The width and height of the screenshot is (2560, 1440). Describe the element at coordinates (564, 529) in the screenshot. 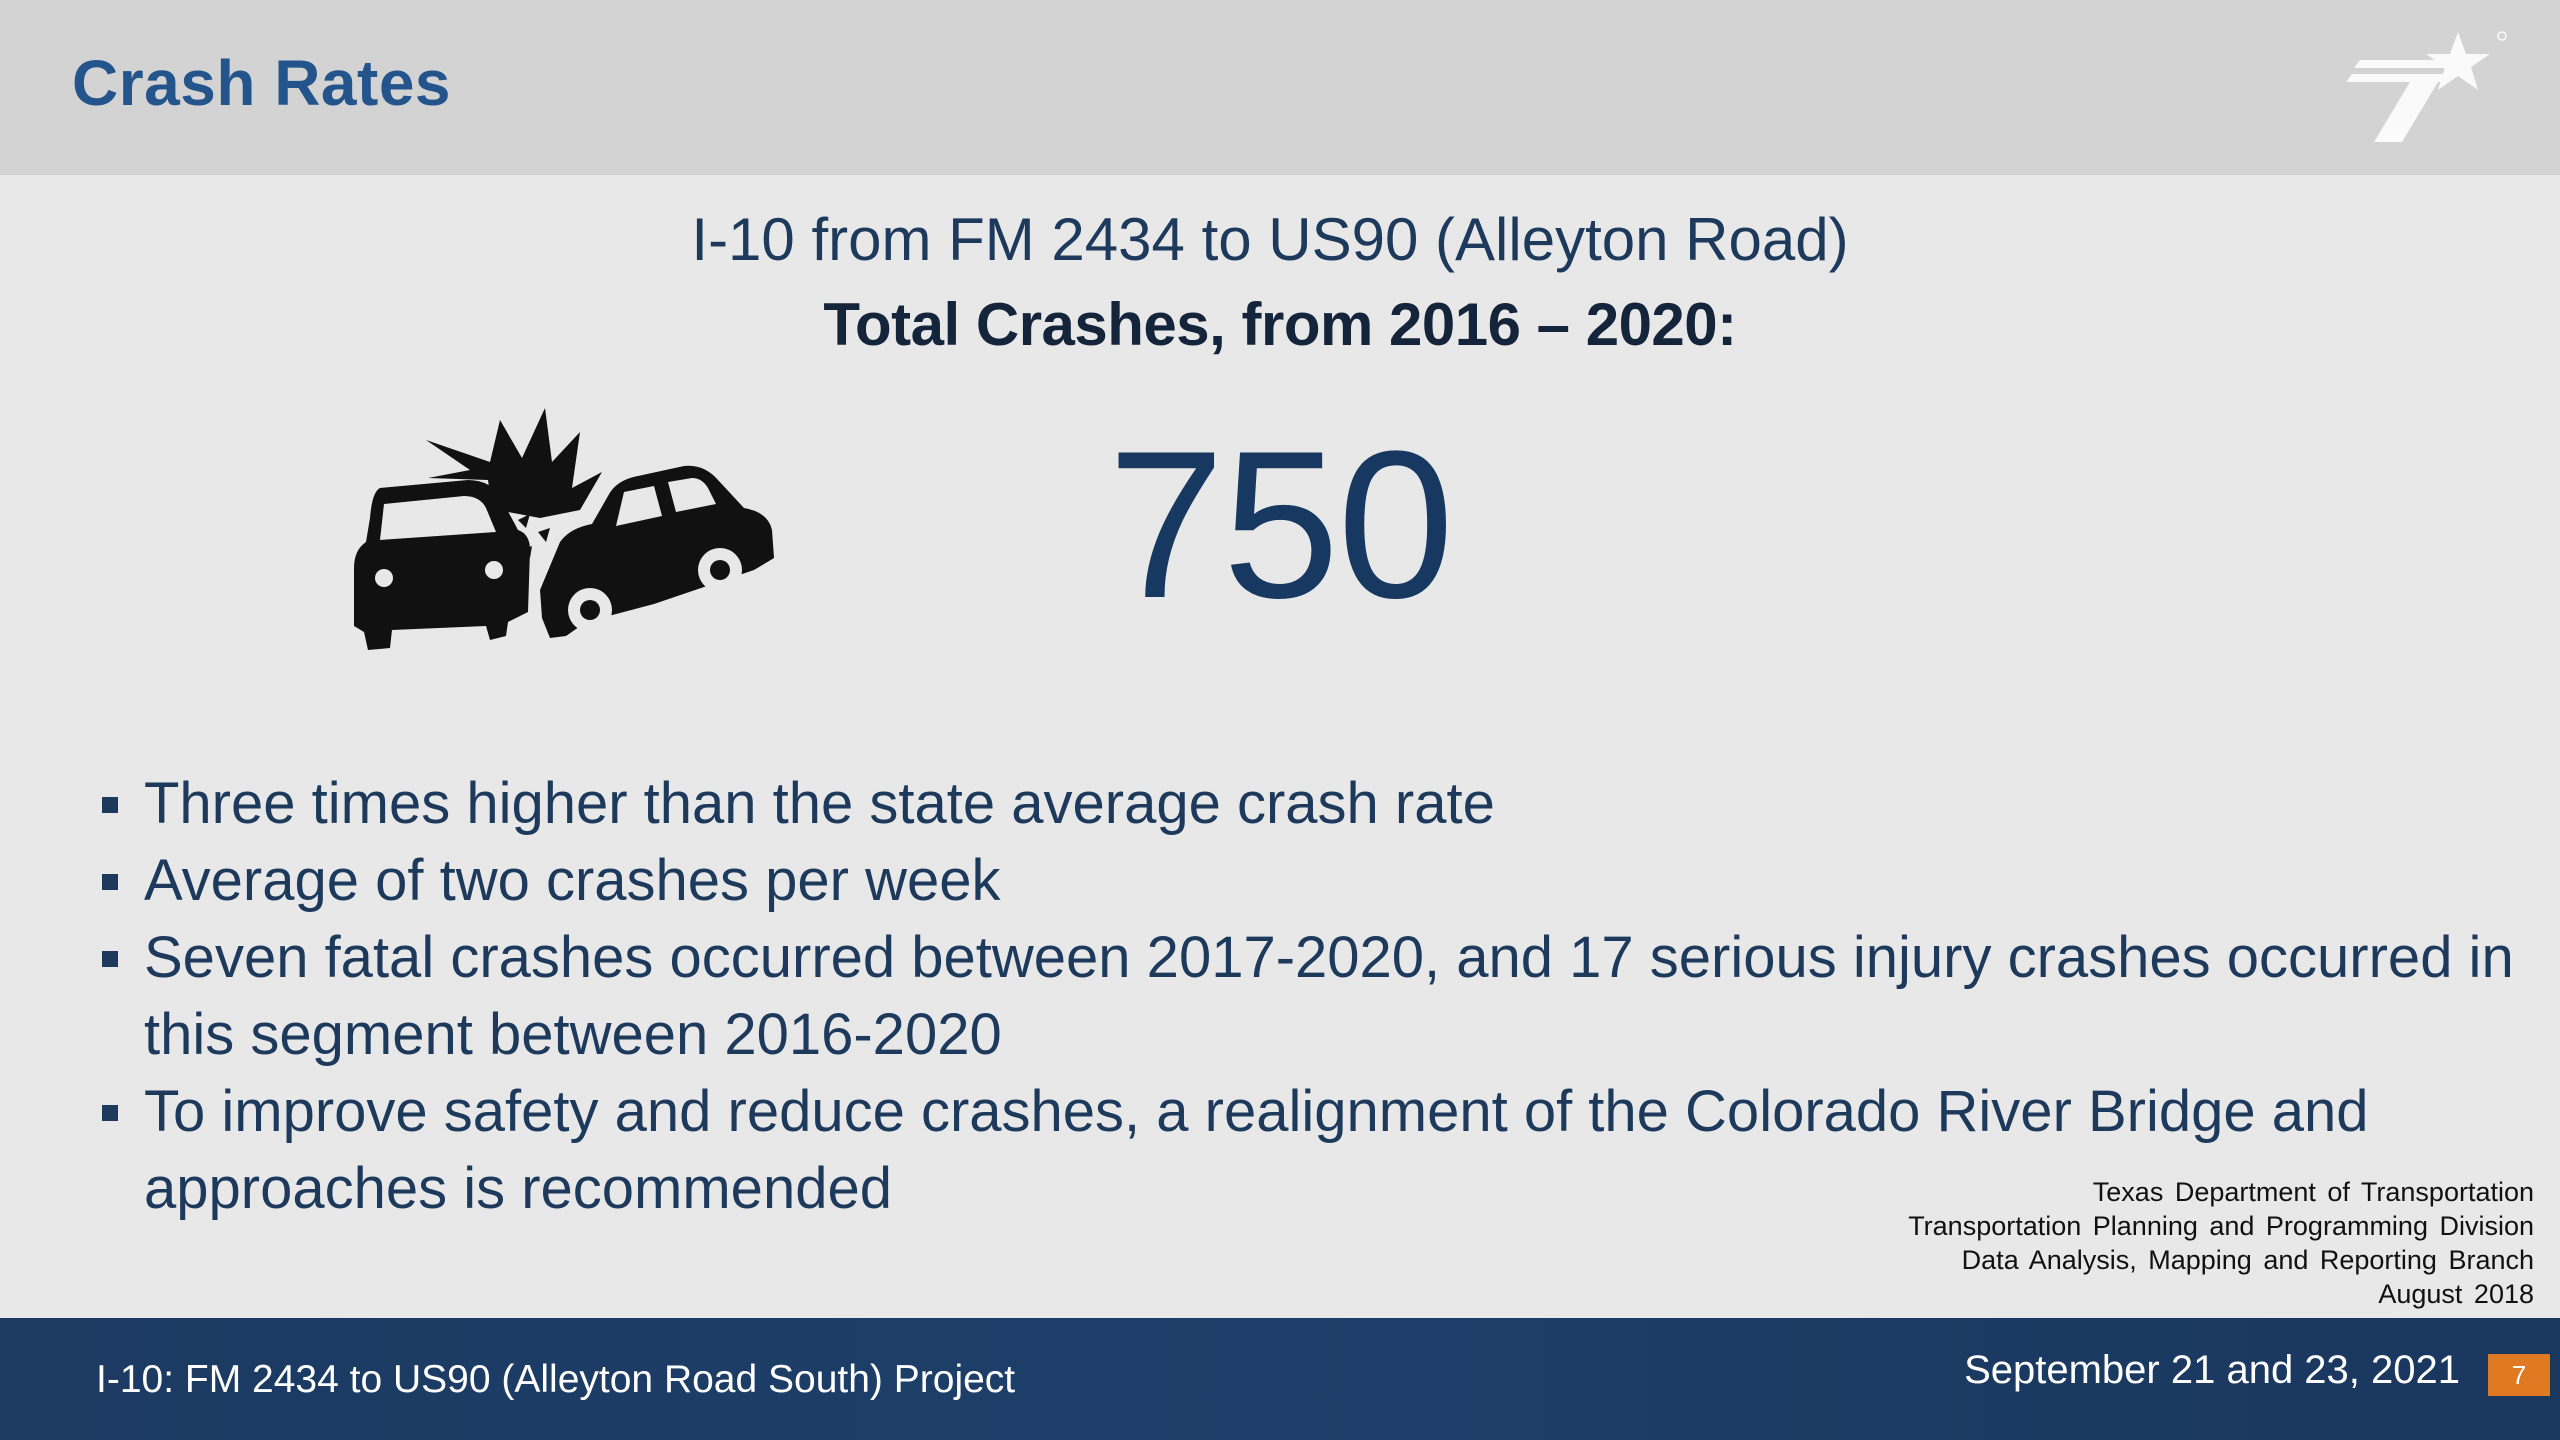

I see `car-crash-icon` at that location.